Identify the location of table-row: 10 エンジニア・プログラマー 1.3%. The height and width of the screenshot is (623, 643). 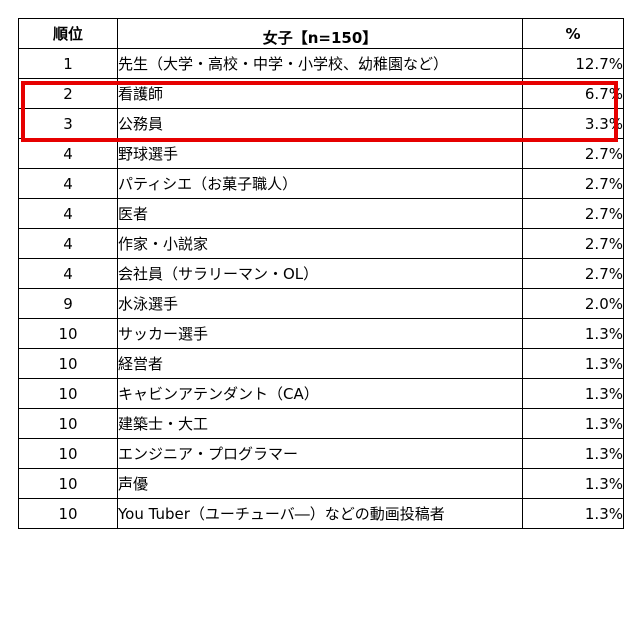
(321, 453).